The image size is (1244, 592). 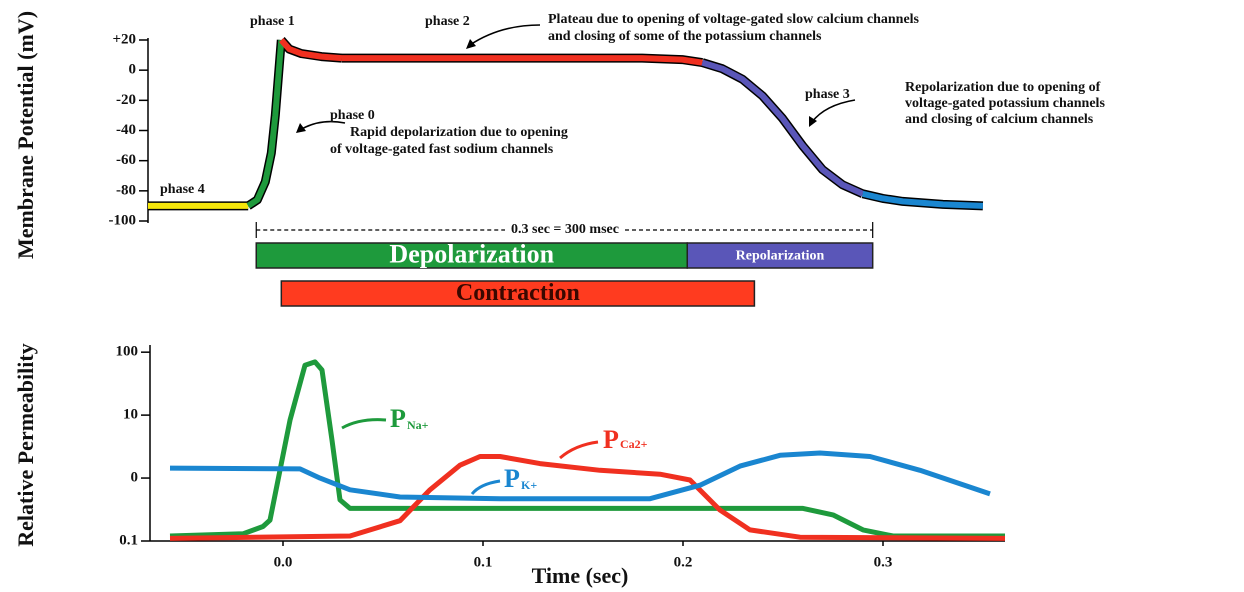 I want to click on phase-bar-label: Contraction, so click(x=518, y=293).